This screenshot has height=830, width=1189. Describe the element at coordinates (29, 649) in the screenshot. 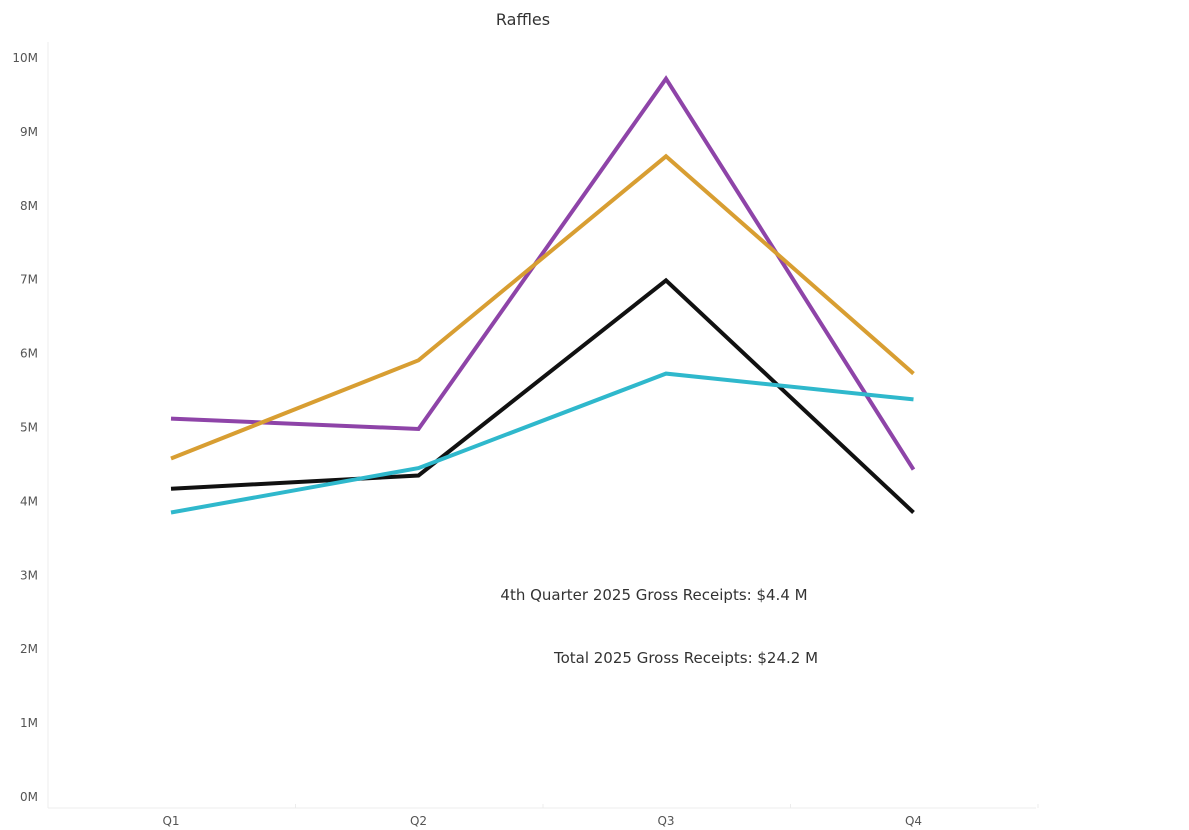

I see `y-tick-label: 2M` at that location.